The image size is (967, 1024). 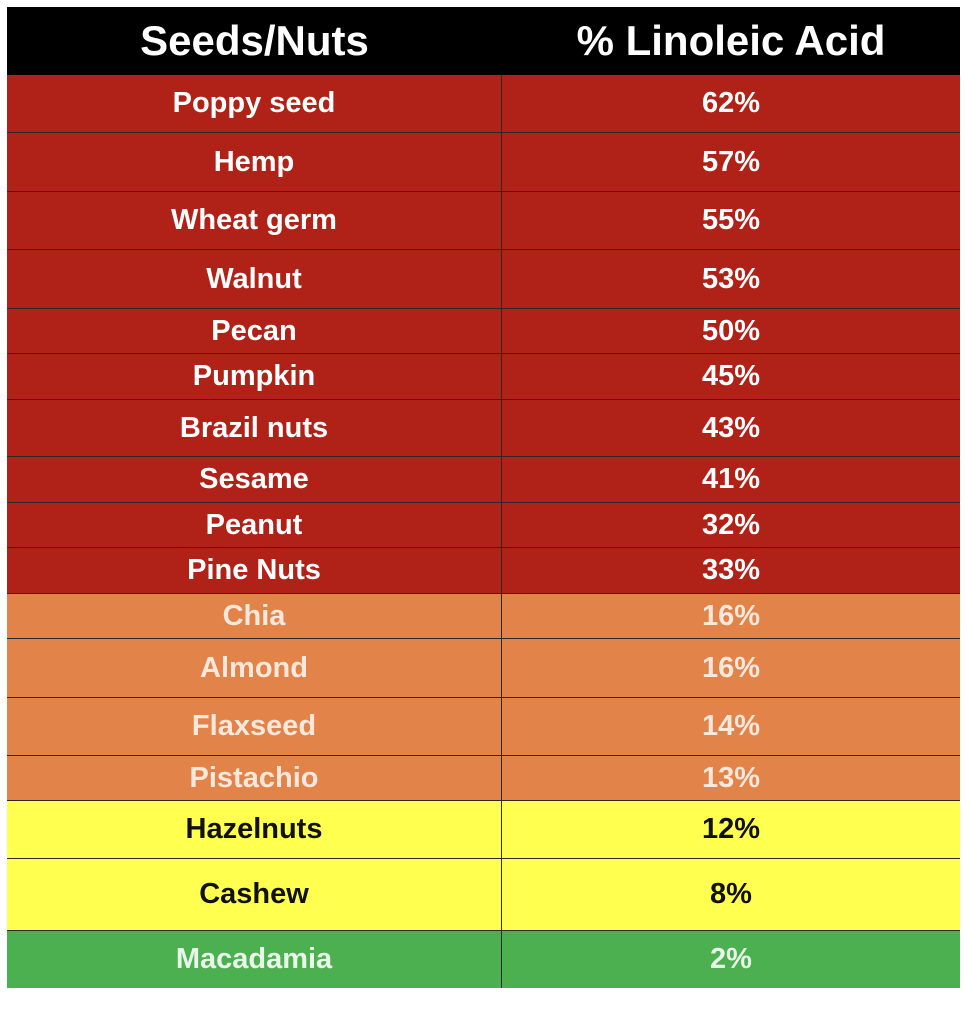 I want to click on table-row: Macadamia 2%, so click(x=483, y=959).